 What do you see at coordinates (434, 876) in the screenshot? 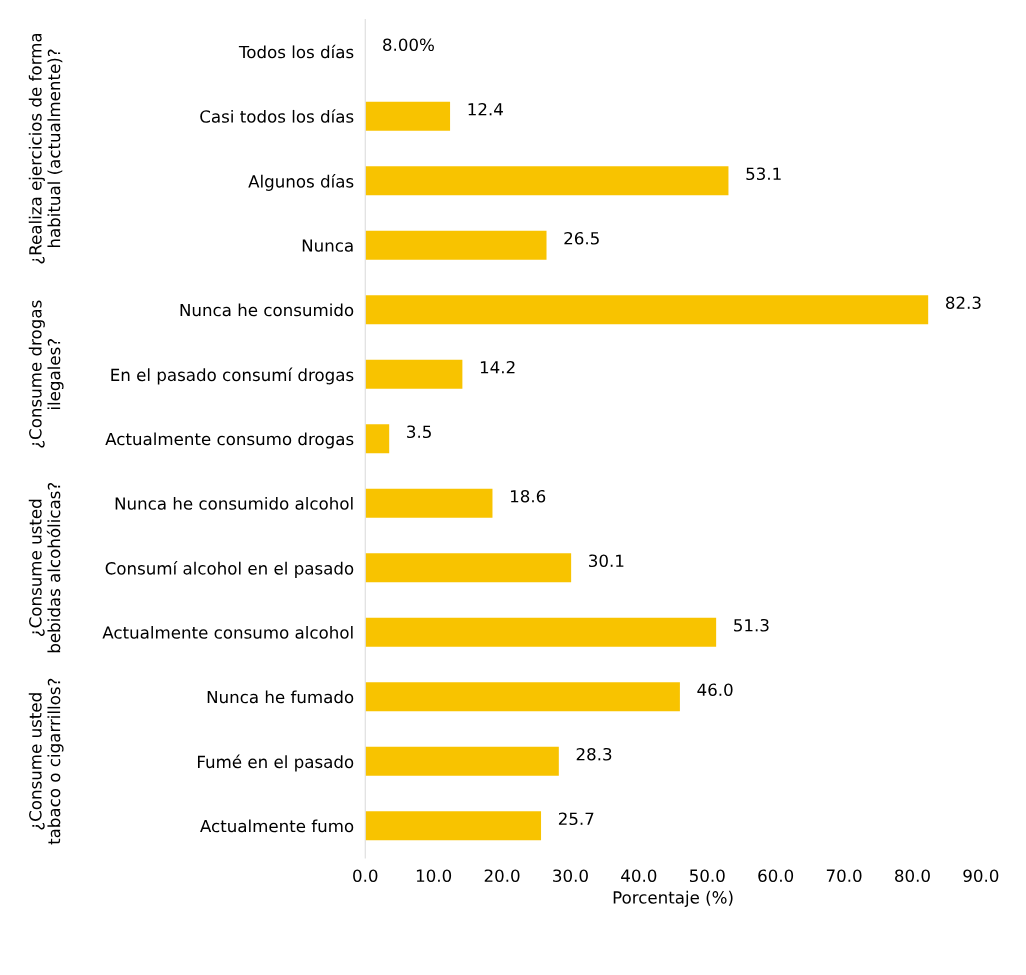
I see `x-tick-label: 10.0` at bounding box center [434, 876].